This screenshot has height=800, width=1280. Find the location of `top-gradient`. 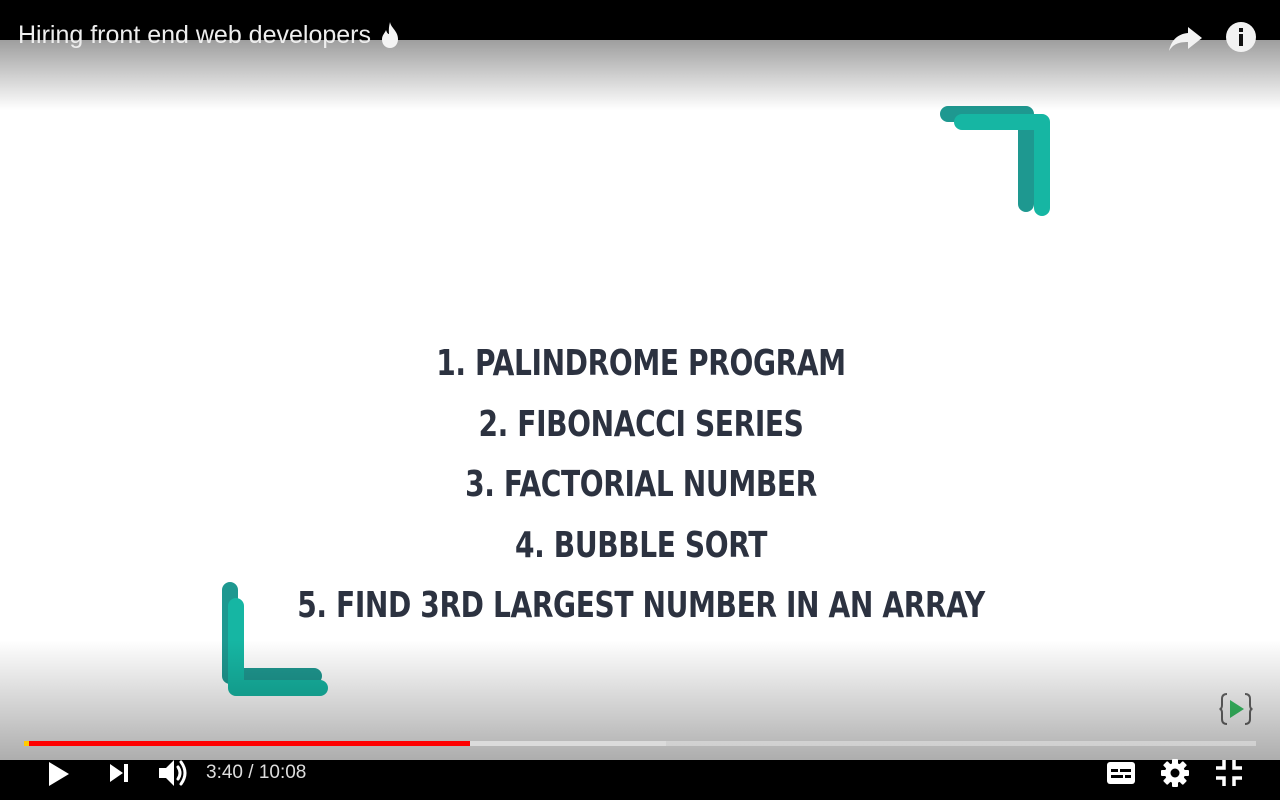

top-gradient is located at coordinates (640, 75).